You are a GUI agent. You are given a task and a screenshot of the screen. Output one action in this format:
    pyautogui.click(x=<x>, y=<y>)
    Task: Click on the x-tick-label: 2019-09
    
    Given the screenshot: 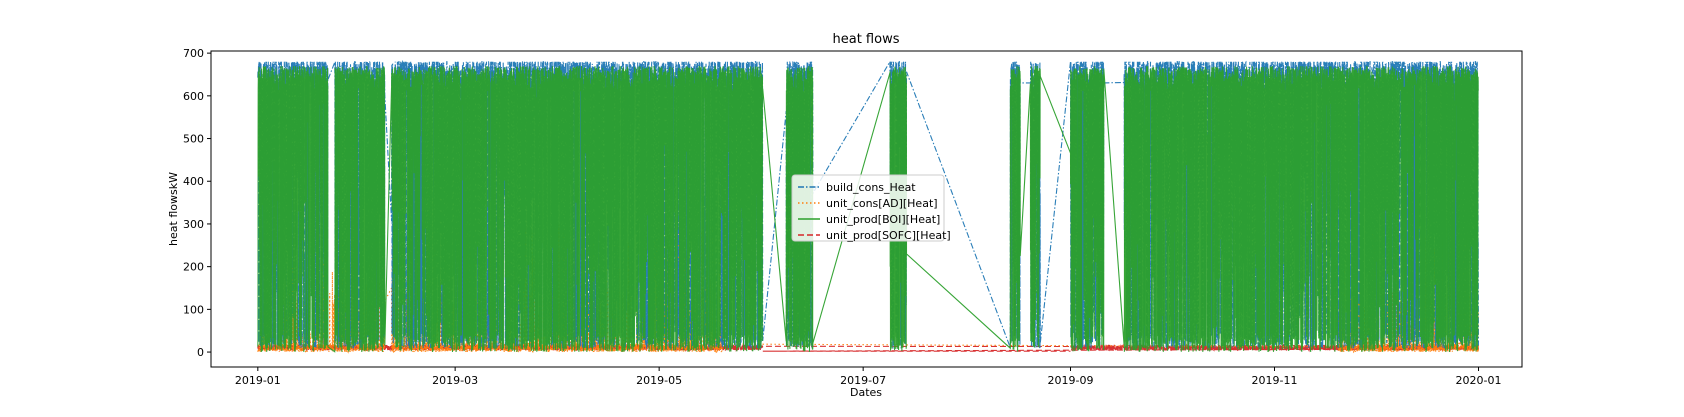 What is the action you would take?
    pyautogui.click(x=1071, y=380)
    